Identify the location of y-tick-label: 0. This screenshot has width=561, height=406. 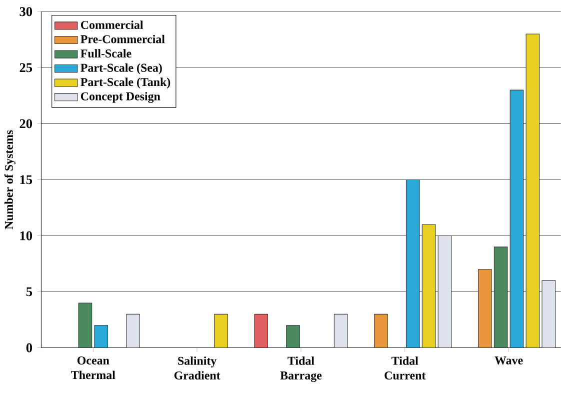
(29, 348).